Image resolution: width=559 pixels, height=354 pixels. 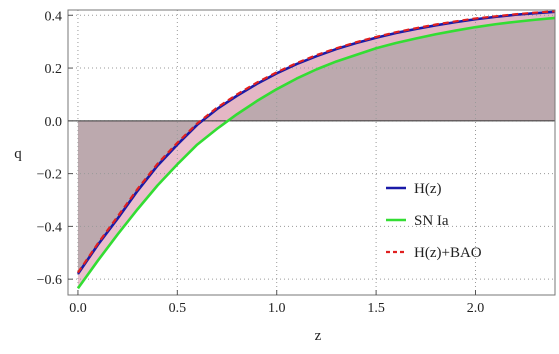 What do you see at coordinates (427, 189) in the screenshot?
I see `legend-label-h-z-: H(z)` at bounding box center [427, 189].